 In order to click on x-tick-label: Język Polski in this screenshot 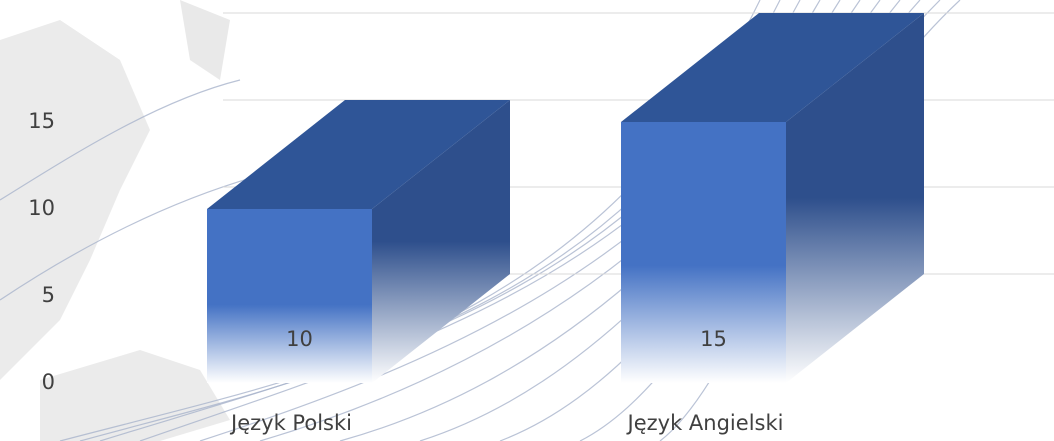, I will do `click(290, 423)`.